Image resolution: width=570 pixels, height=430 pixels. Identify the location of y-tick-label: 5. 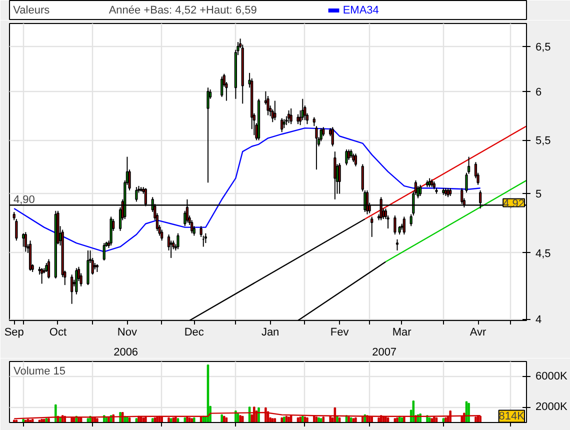
(539, 194).